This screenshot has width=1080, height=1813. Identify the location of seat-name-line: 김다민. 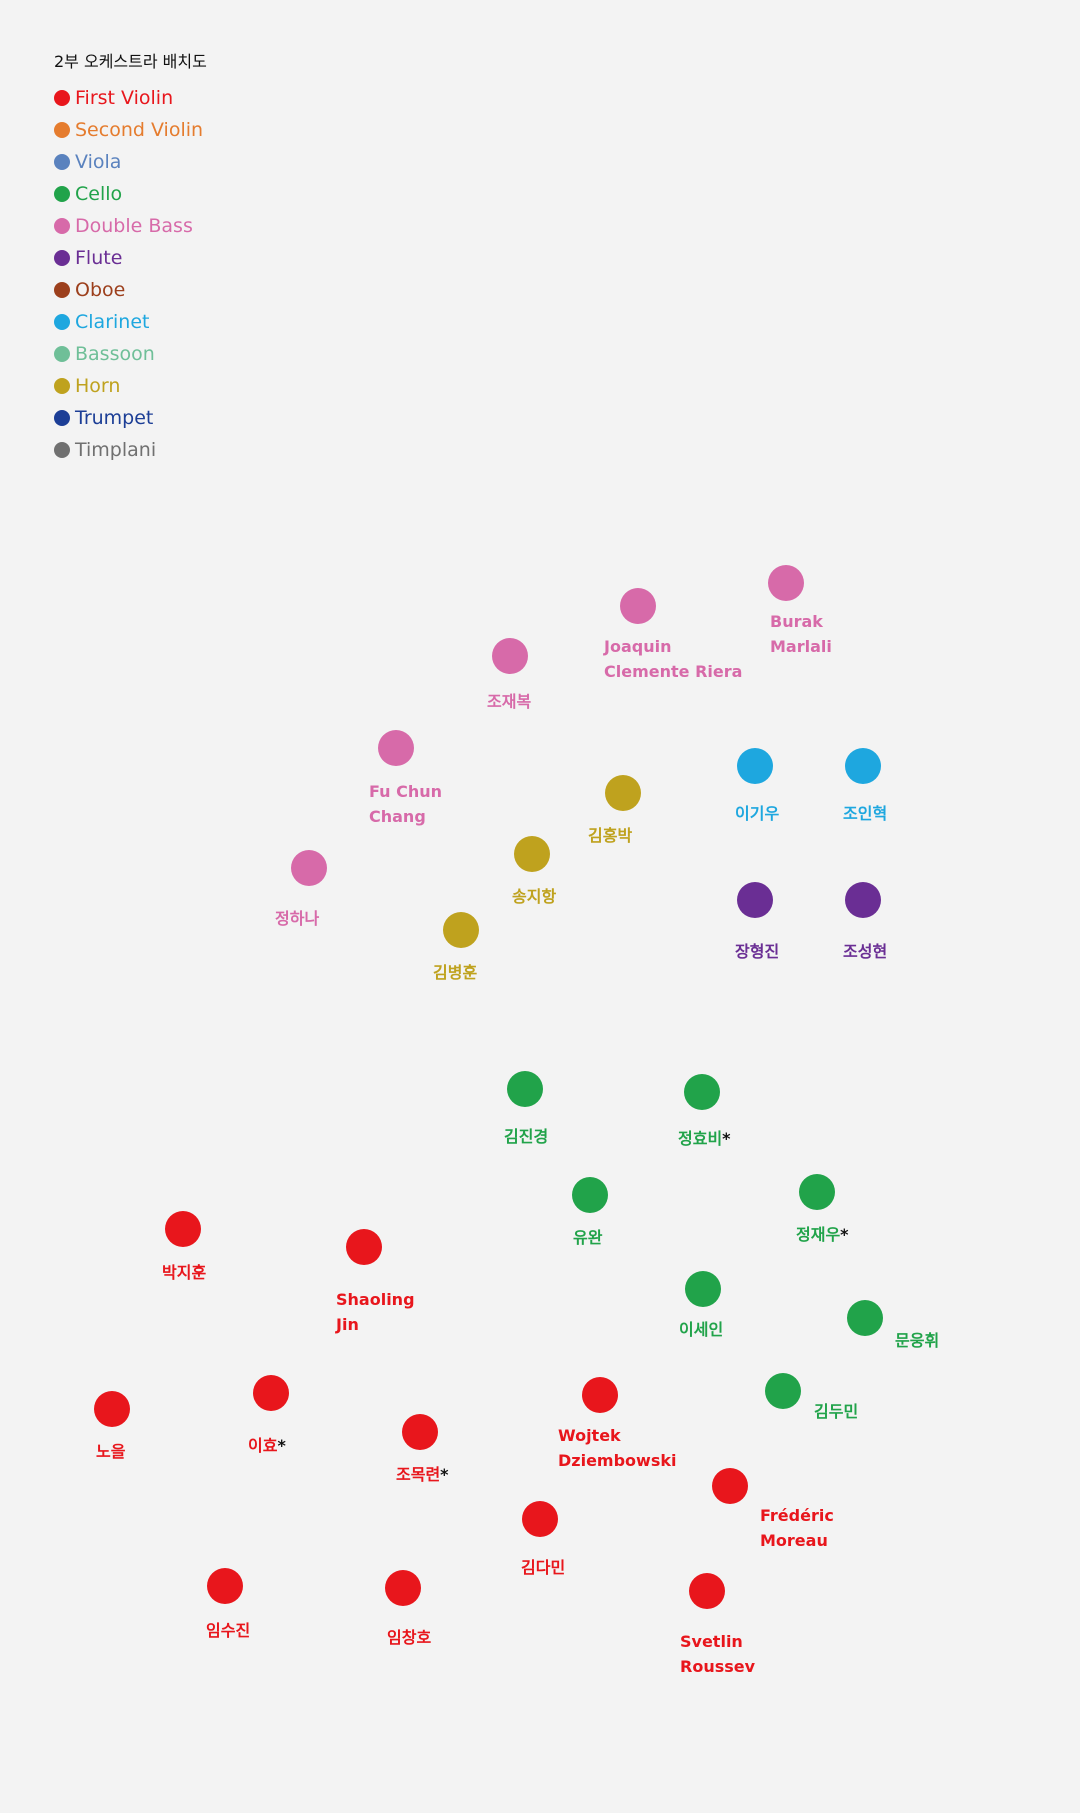
(543, 1567).